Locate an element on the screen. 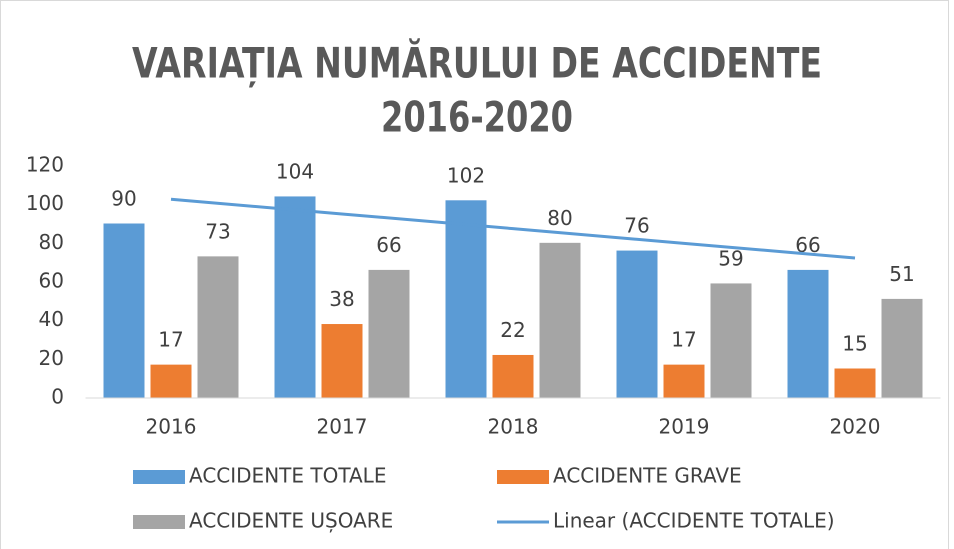  data-label: 59 is located at coordinates (730, 258).